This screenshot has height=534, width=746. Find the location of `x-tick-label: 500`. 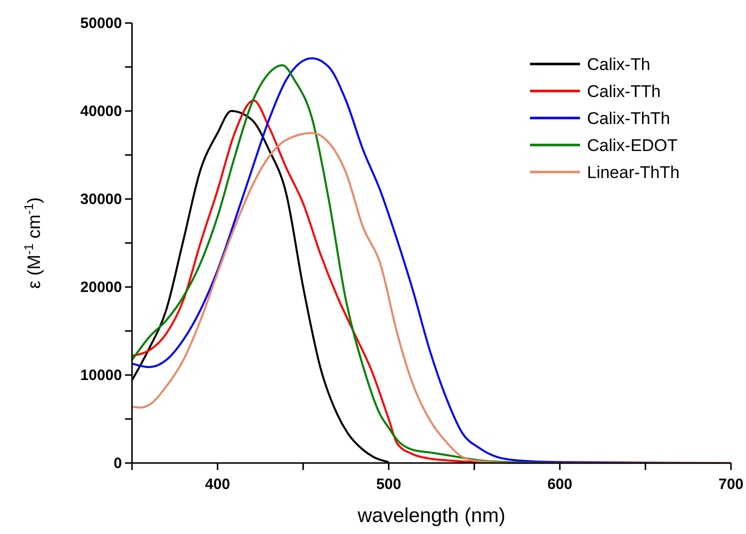

x-tick-label: 500 is located at coordinates (389, 484).